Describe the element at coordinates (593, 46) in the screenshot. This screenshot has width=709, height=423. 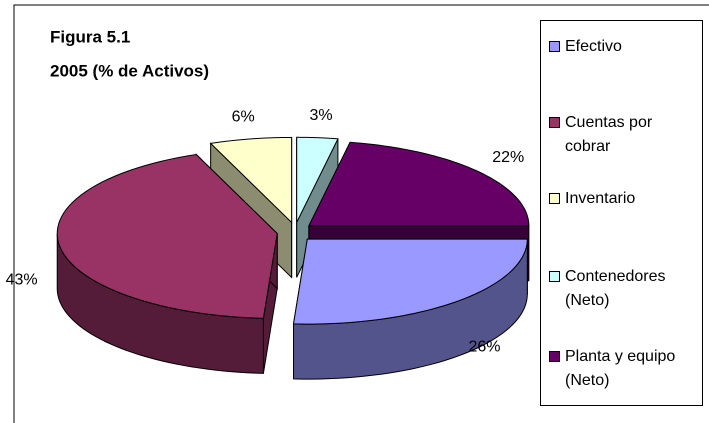
I see `legend-label: Efectivo` at that location.